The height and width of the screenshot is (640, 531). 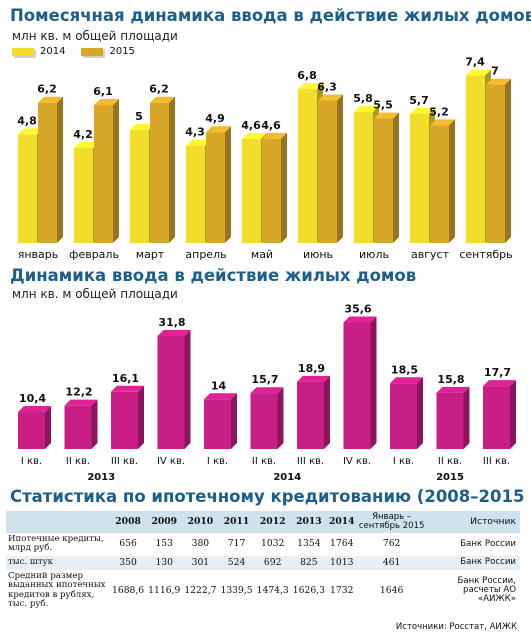 What do you see at coordinates (56, 543) in the screenshot?
I see `row-label: Ипотечные кредиты, млрд руб.` at bounding box center [56, 543].